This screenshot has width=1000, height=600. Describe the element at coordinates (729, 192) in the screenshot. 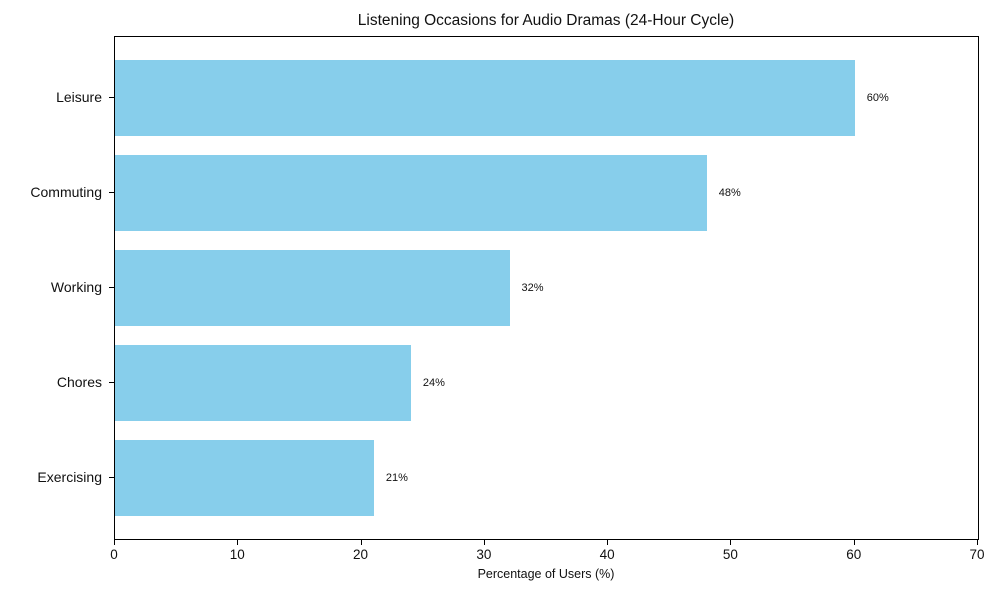

I see `value-label: 48%` at that location.